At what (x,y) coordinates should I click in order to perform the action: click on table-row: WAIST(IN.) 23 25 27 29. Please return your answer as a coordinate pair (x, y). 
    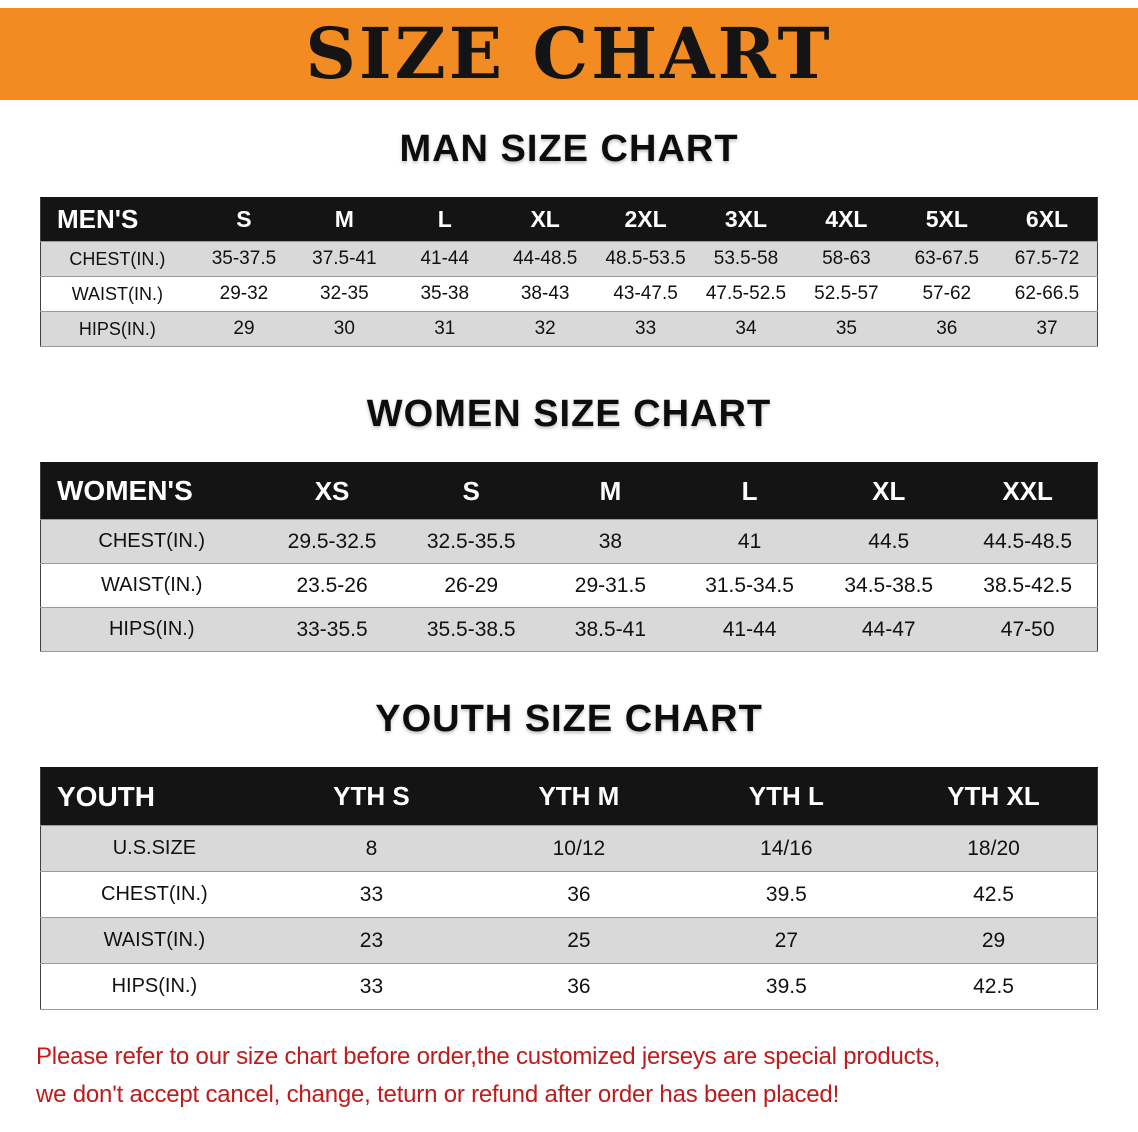
    Looking at the image, I should click on (569, 940).